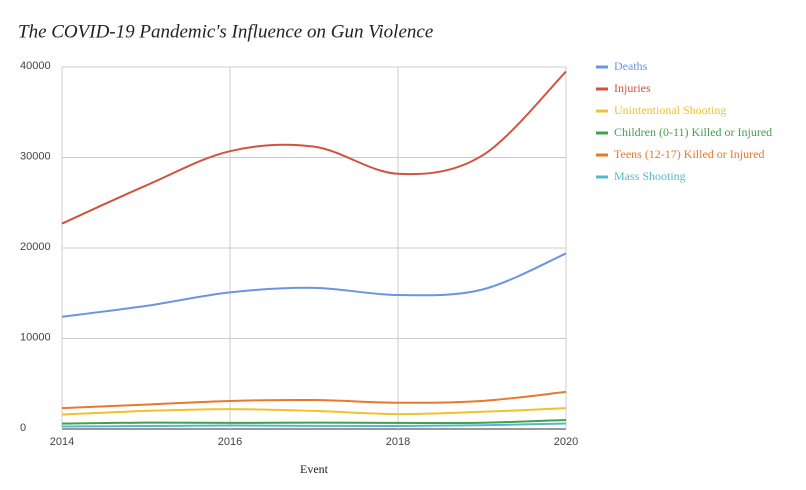  What do you see at coordinates (35, 156) in the screenshot?
I see `y-tick-label: 30000` at bounding box center [35, 156].